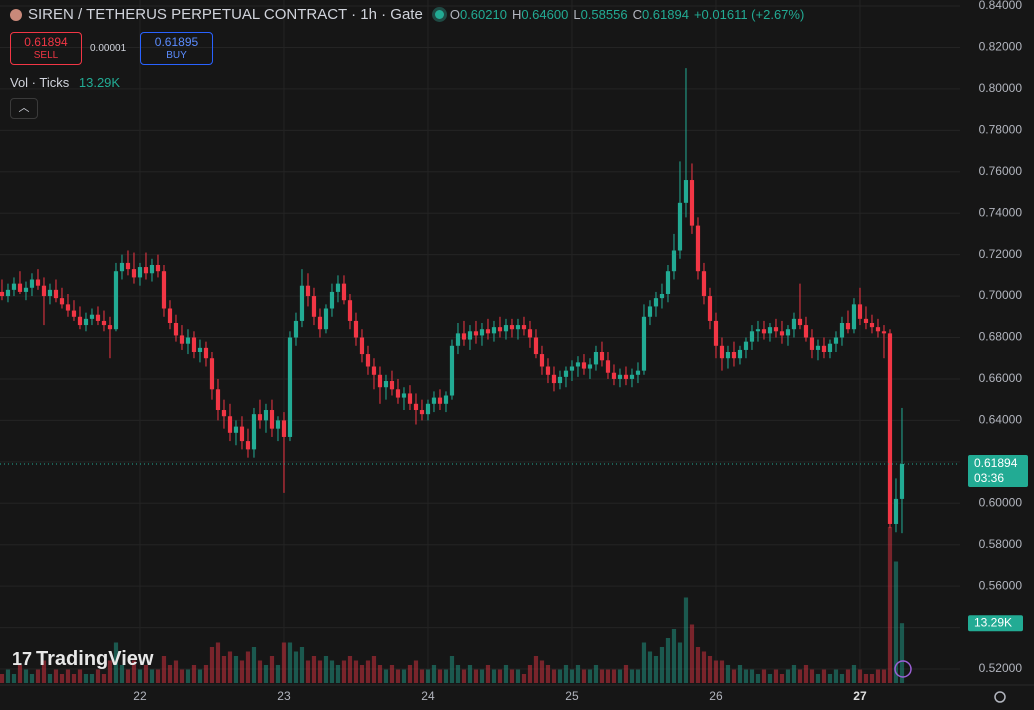  What do you see at coordinates (516, 14) in the screenshot?
I see `ohlc-key: H` at bounding box center [516, 14].